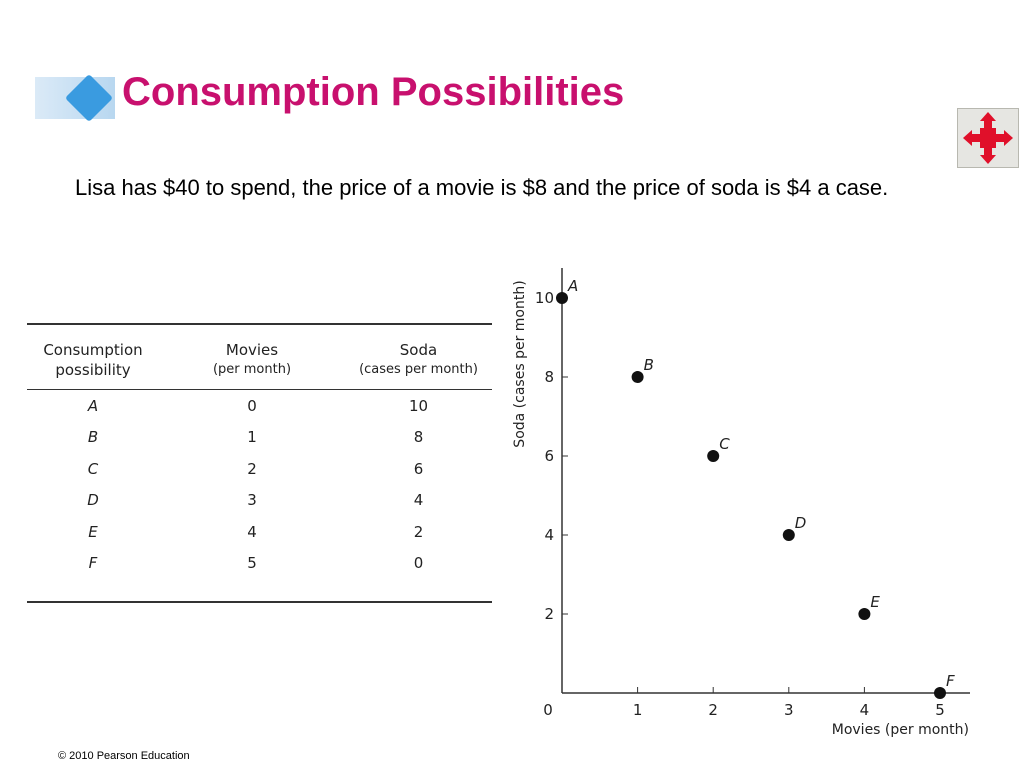  Describe the element at coordinates (801, 523) in the screenshot. I see `point-label-d: D` at that location.